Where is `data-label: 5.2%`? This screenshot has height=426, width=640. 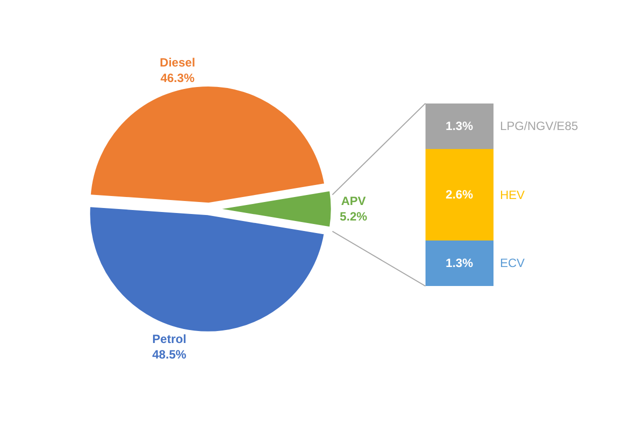 data-label: 5.2% is located at coordinates (354, 217).